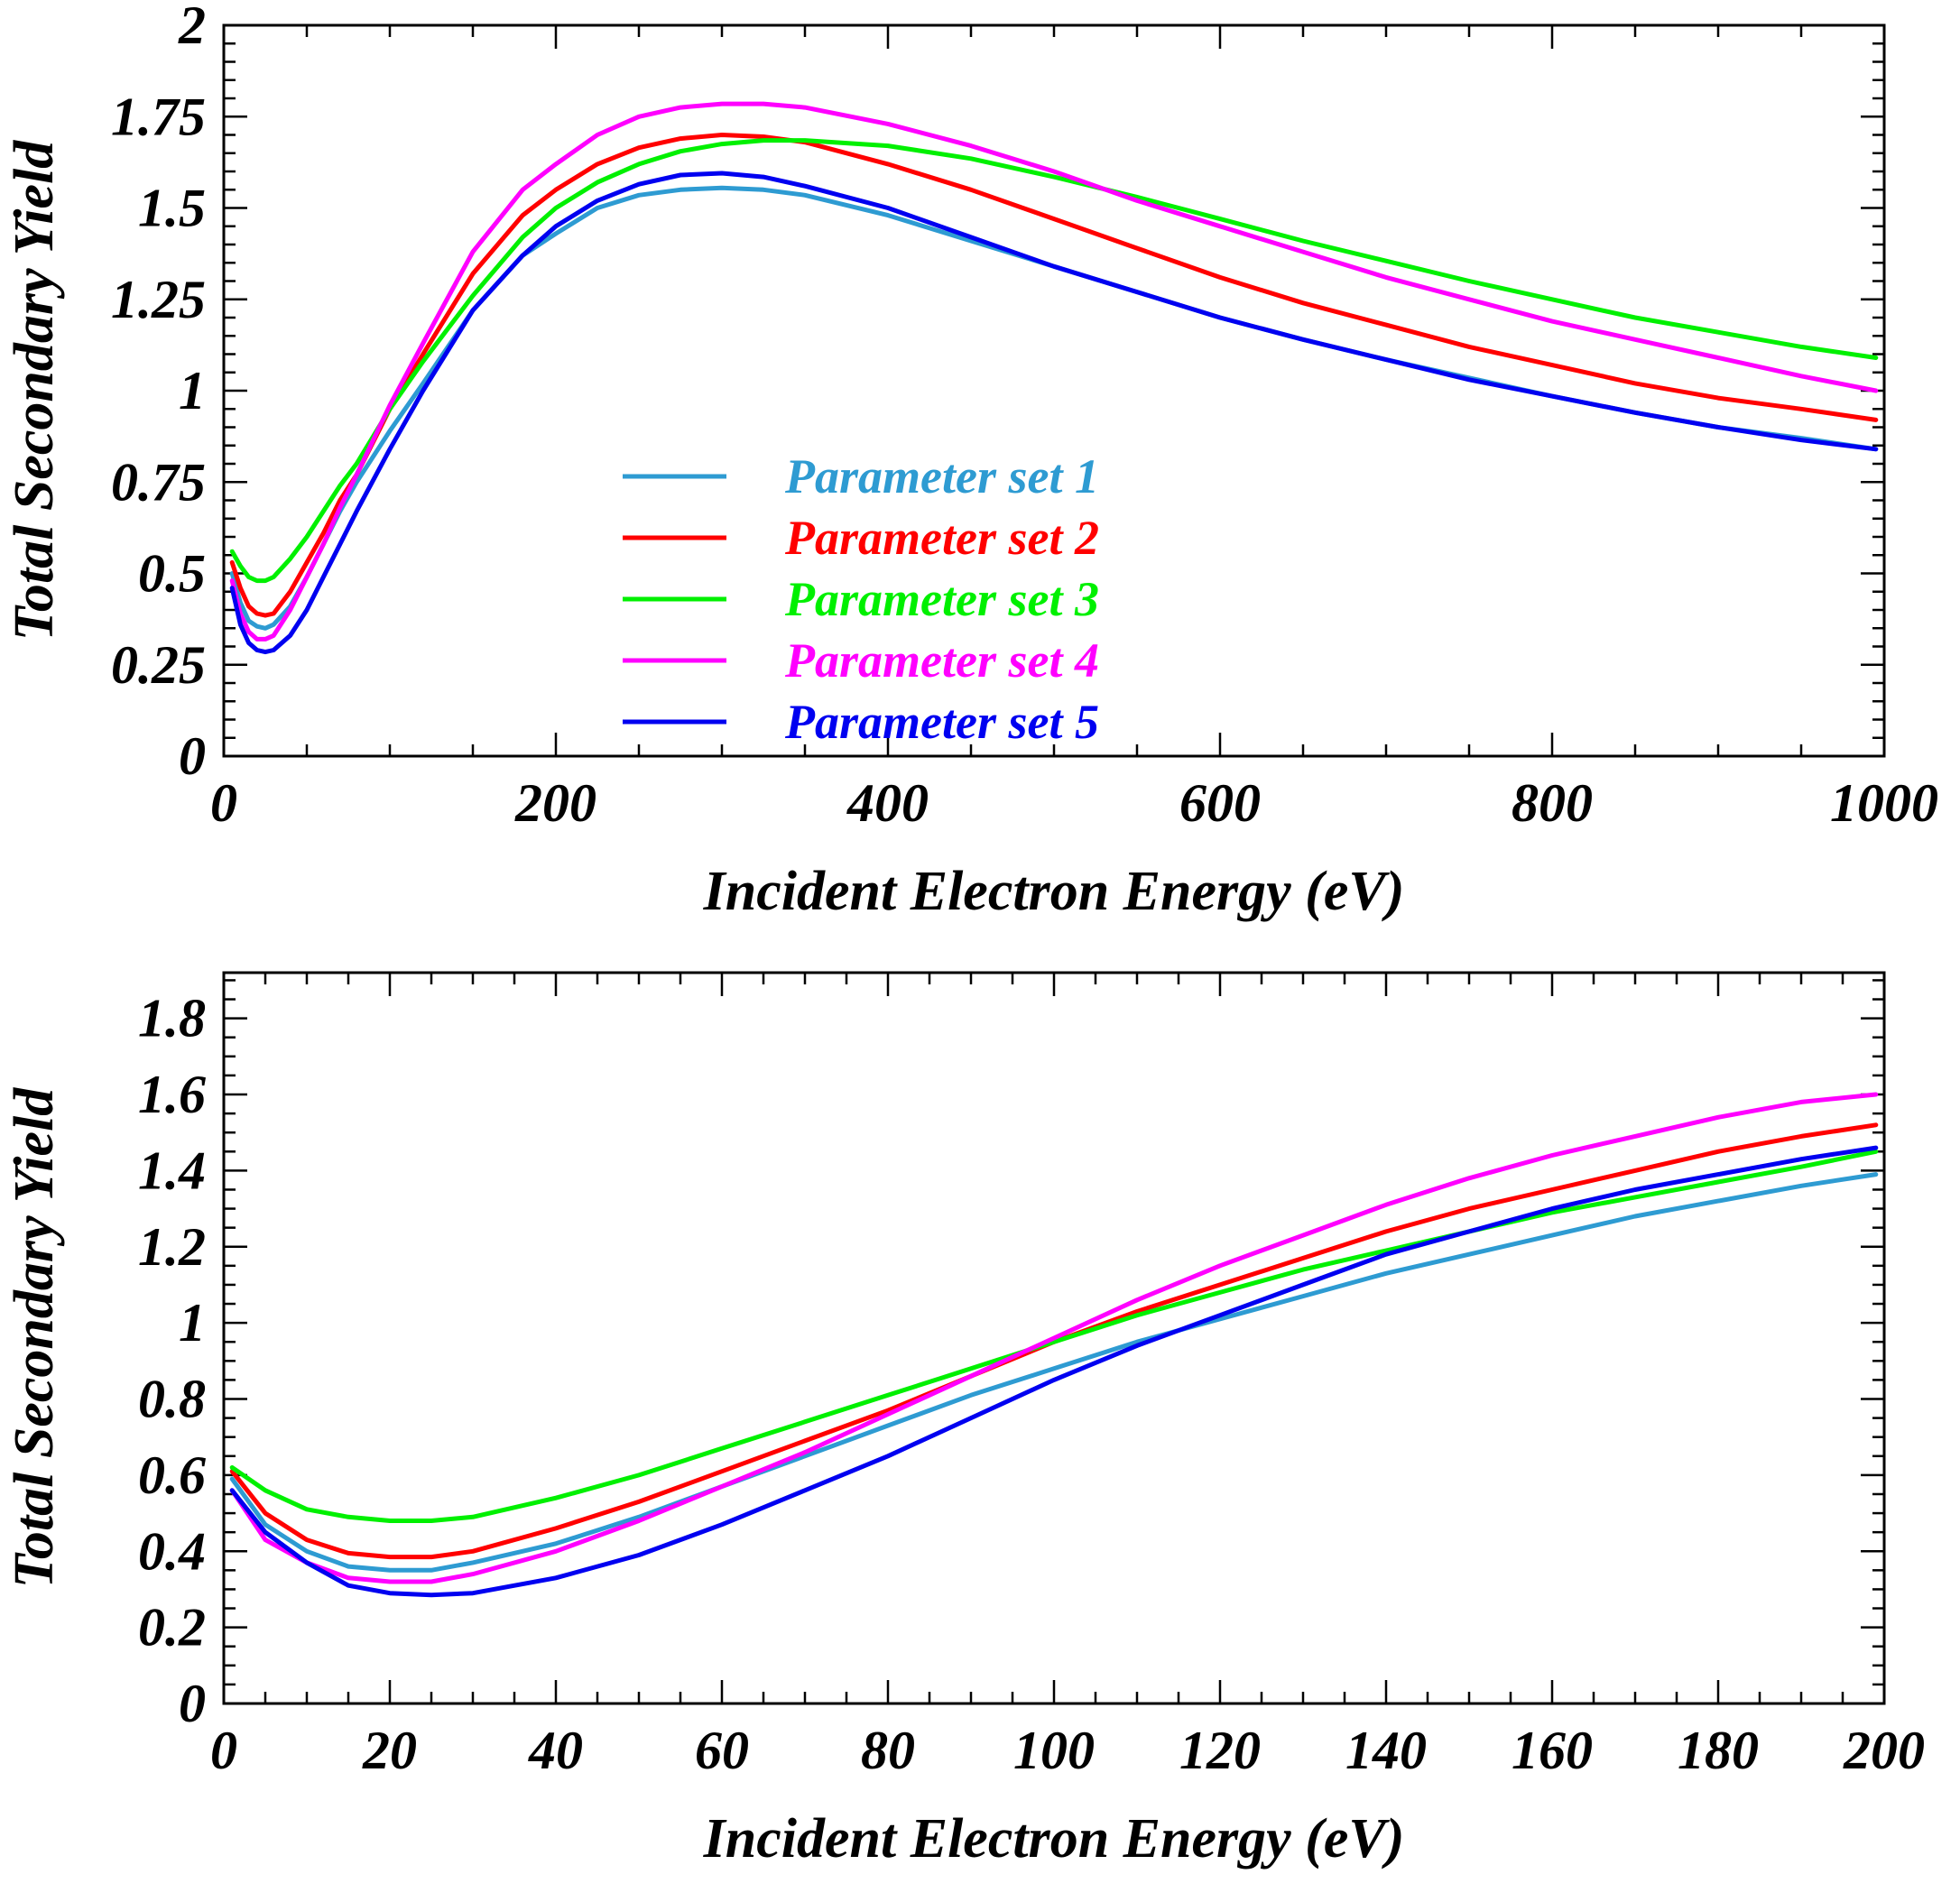 The width and height of the screenshot is (1960, 1902). Describe the element at coordinates (172, 1247) in the screenshot. I see `y-tick-label: 1.2` at that location.